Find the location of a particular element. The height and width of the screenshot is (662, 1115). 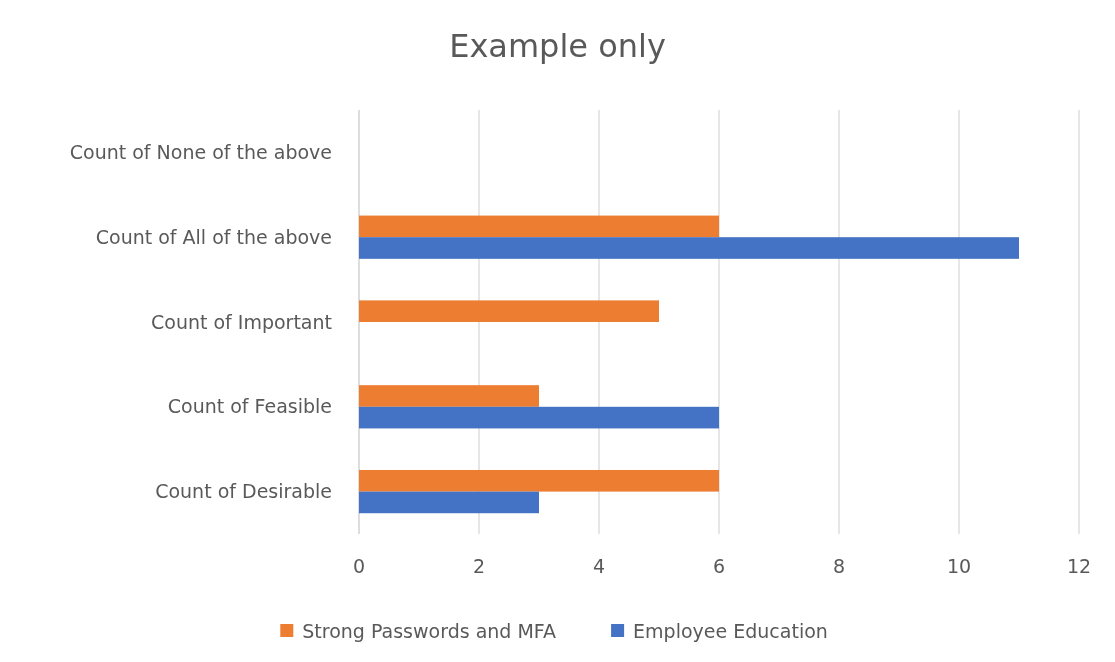

x-tick-label: 8 is located at coordinates (839, 566).